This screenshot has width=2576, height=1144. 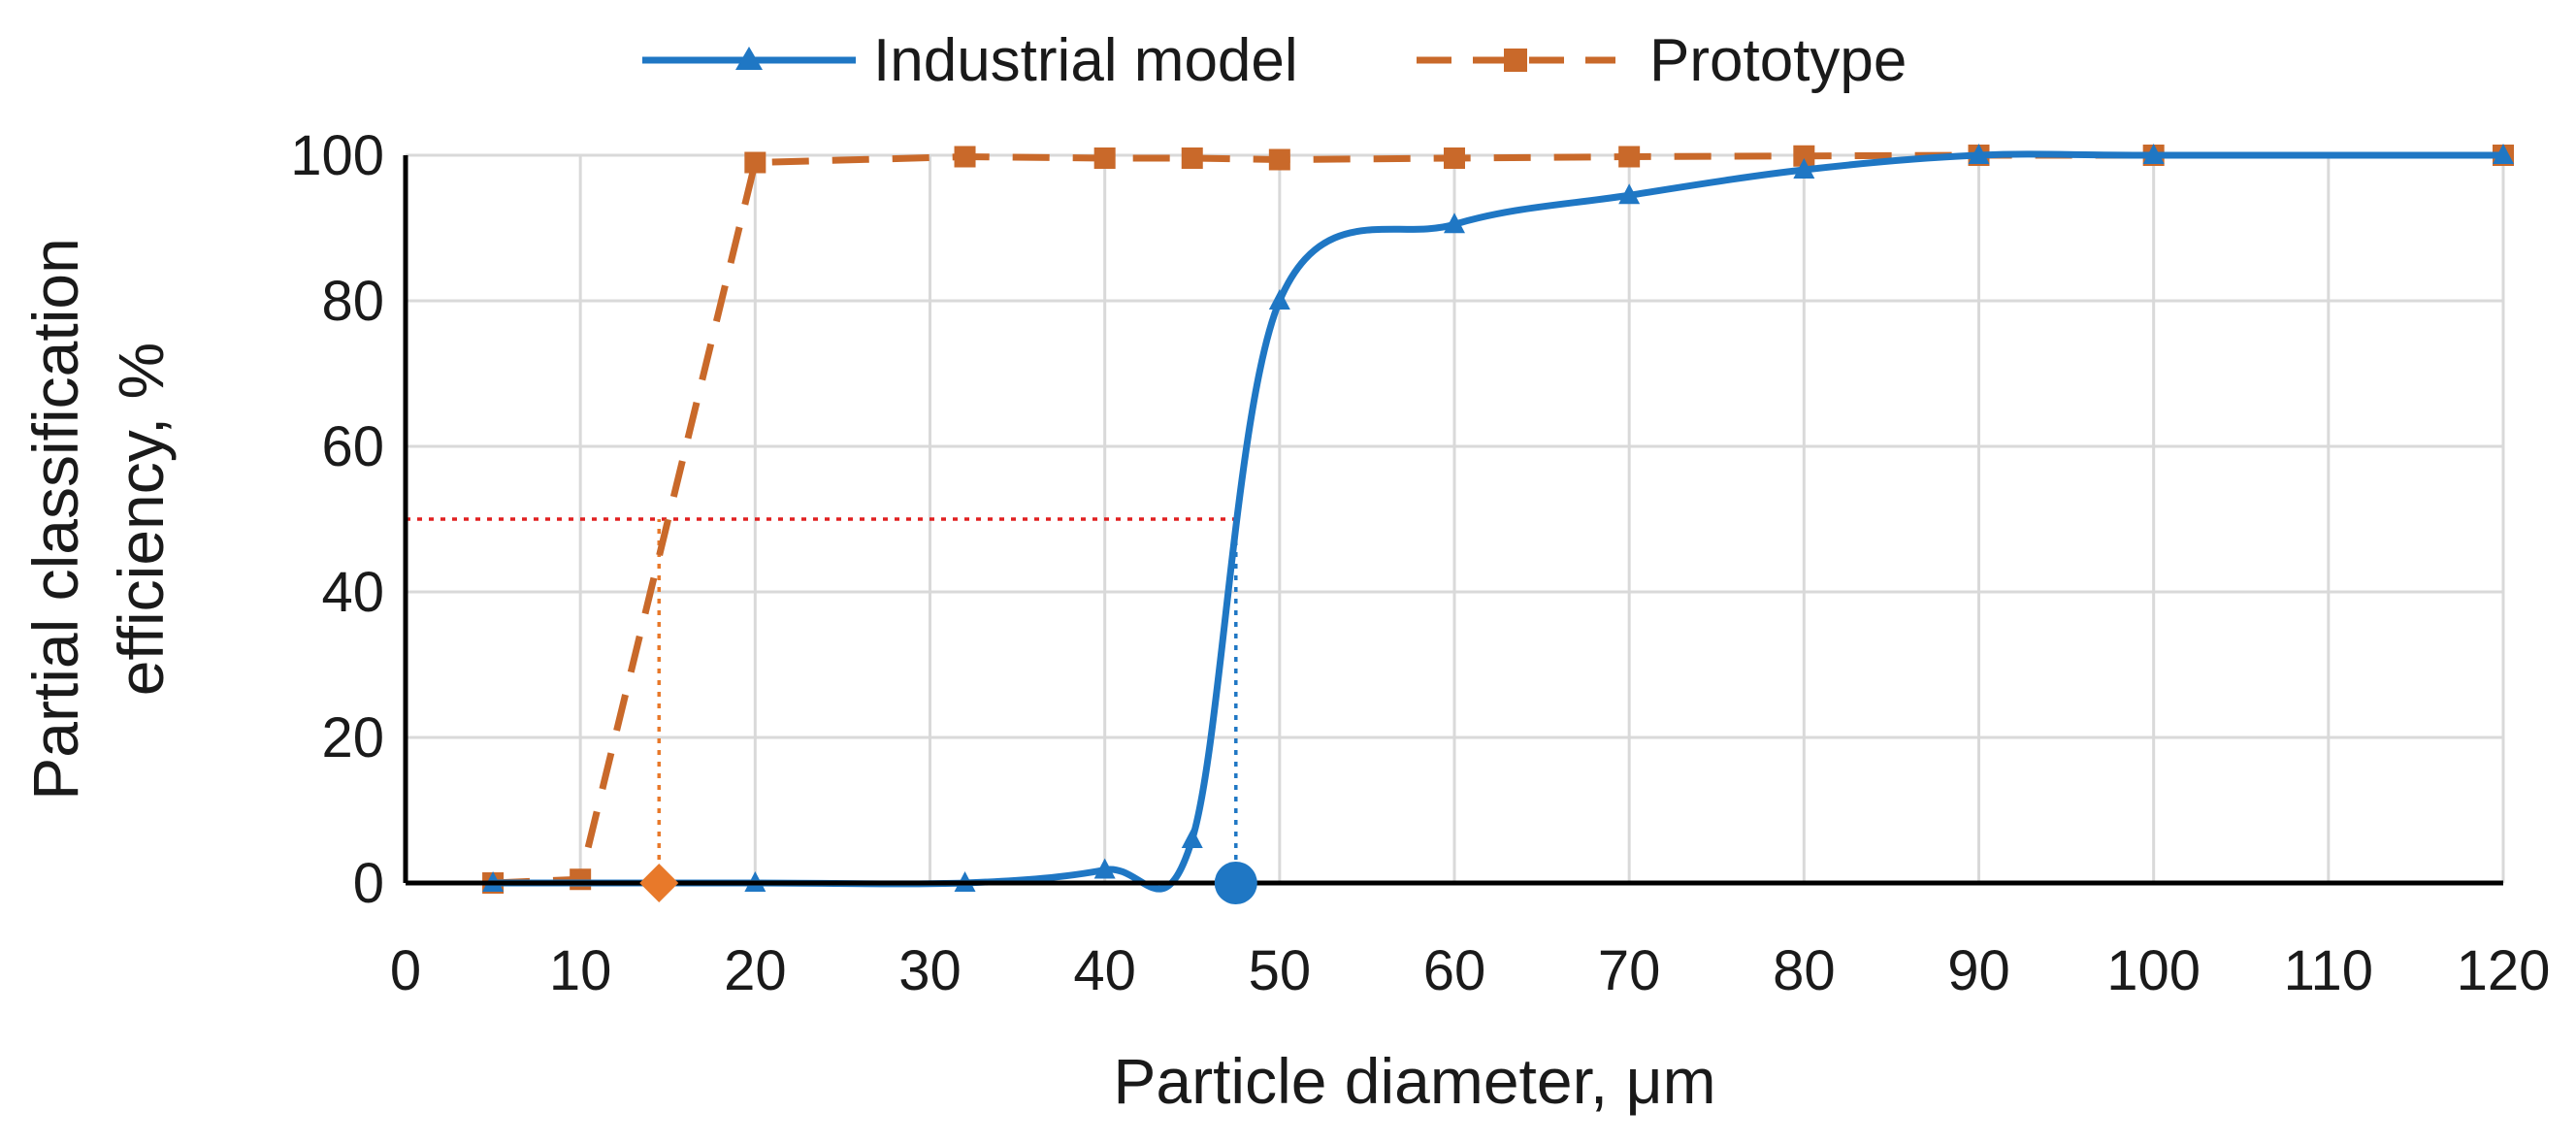 What do you see at coordinates (822, 700) in the screenshot?
I see `annotations` at bounding box center [822, 700].